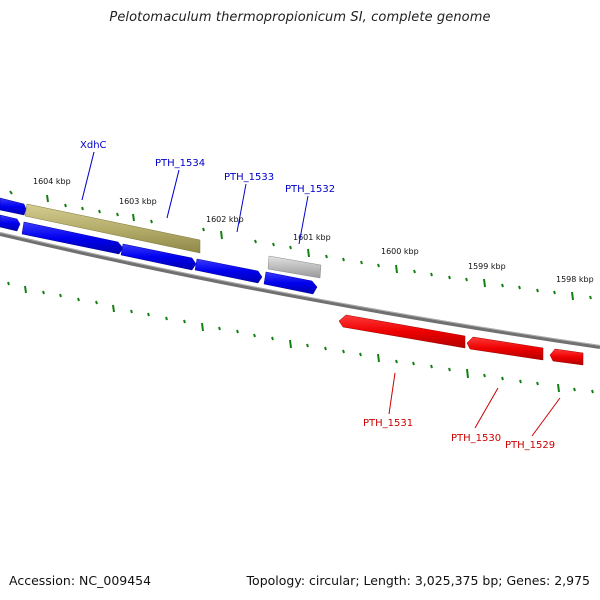  I want to click on label-pth-1533: PTH_1533, so click(249, 177).